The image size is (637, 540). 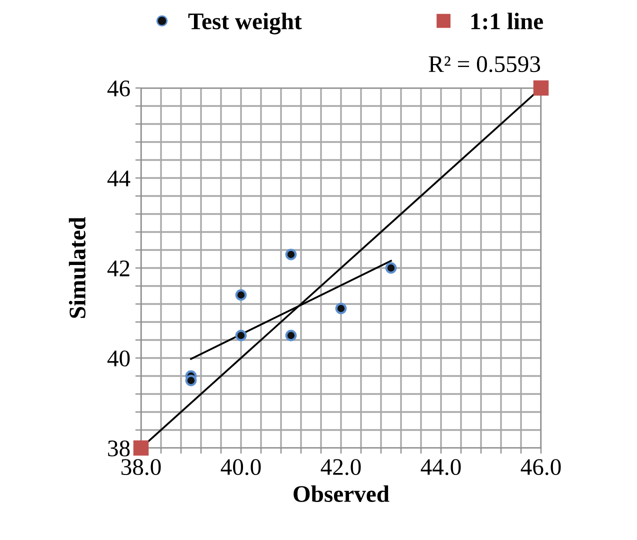 I want to click on y-tick-label: 44, so click(x=118, y=178).